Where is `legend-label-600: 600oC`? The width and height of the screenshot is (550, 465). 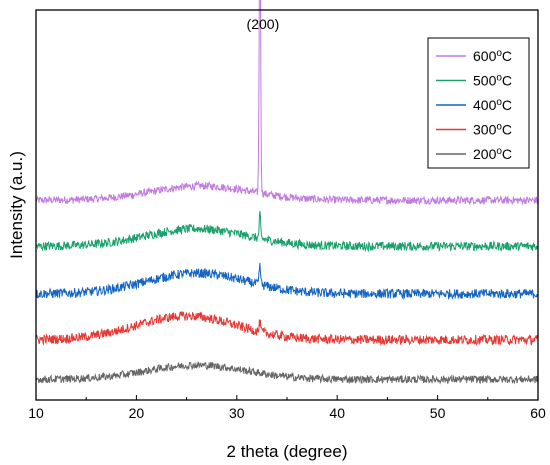 legend-label-600: 600oC is located at coordinates (492, 56).